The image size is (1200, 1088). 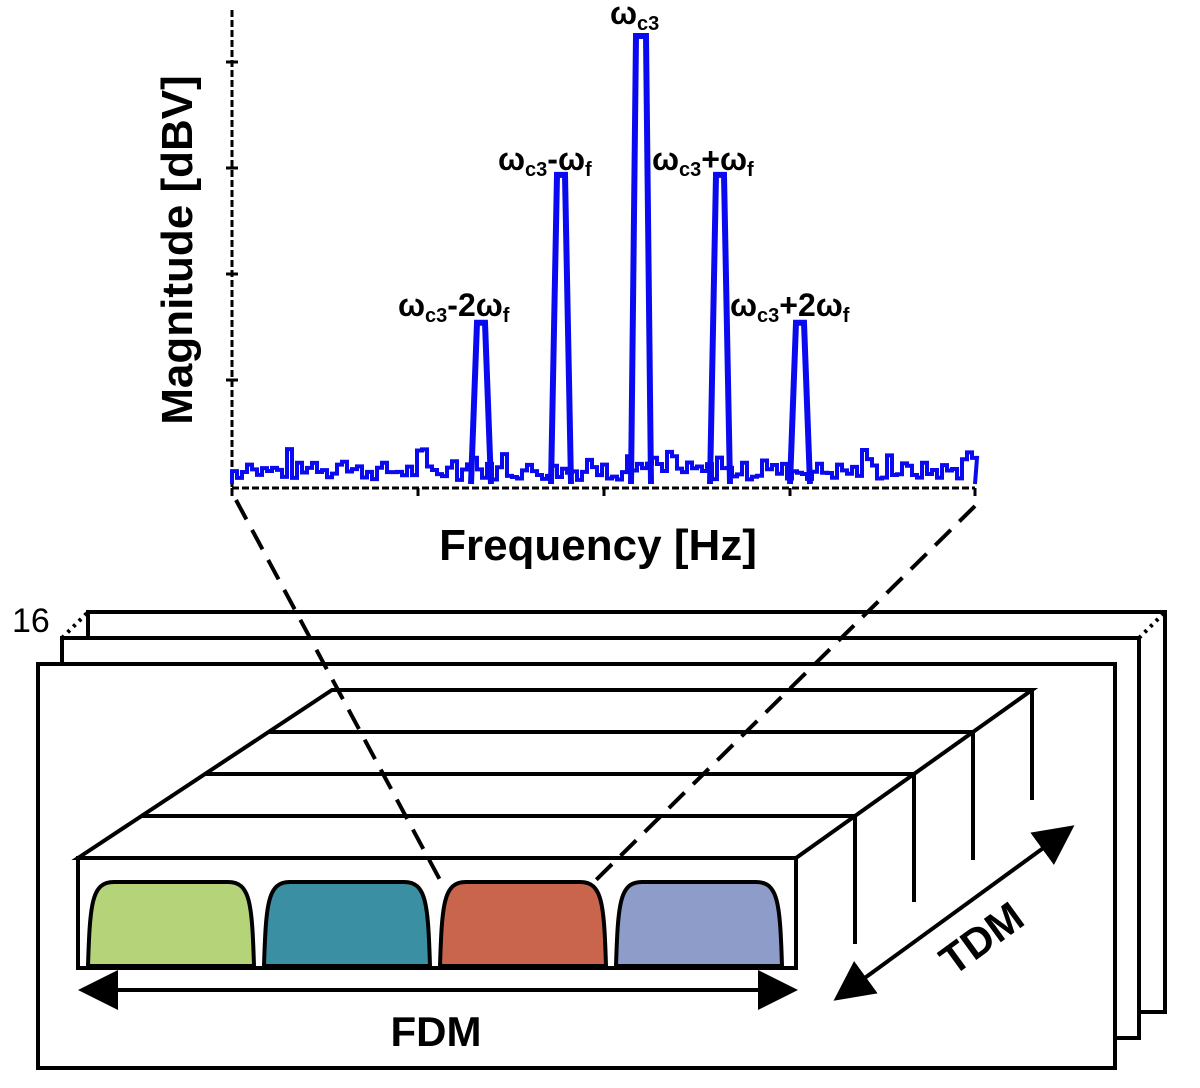 What do you see at coordinates (545, 161) in the screenshot?
I see `peak-label-minus1: ωc3-ωf` at bounding box center [545, 161].